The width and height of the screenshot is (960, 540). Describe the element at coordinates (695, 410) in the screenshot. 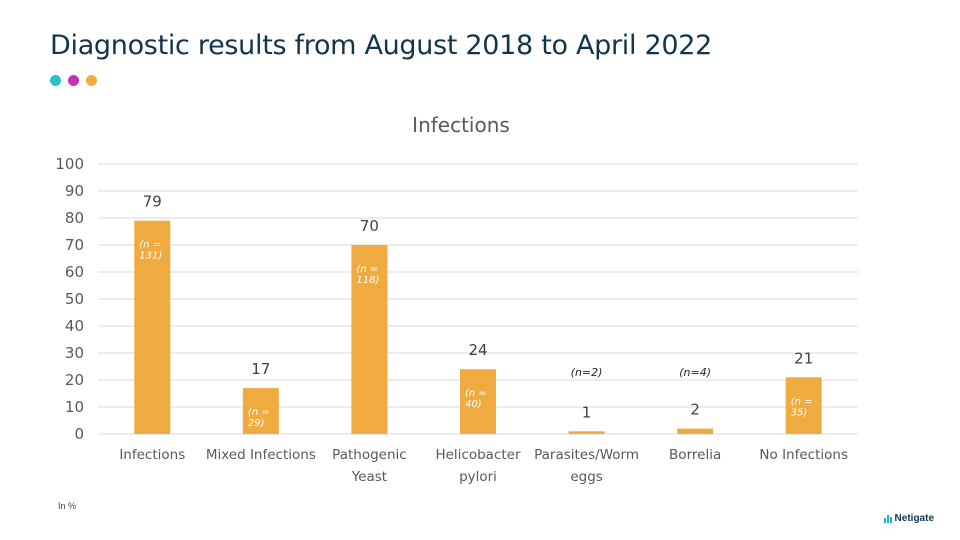

I see `data-label: 2` at that location.